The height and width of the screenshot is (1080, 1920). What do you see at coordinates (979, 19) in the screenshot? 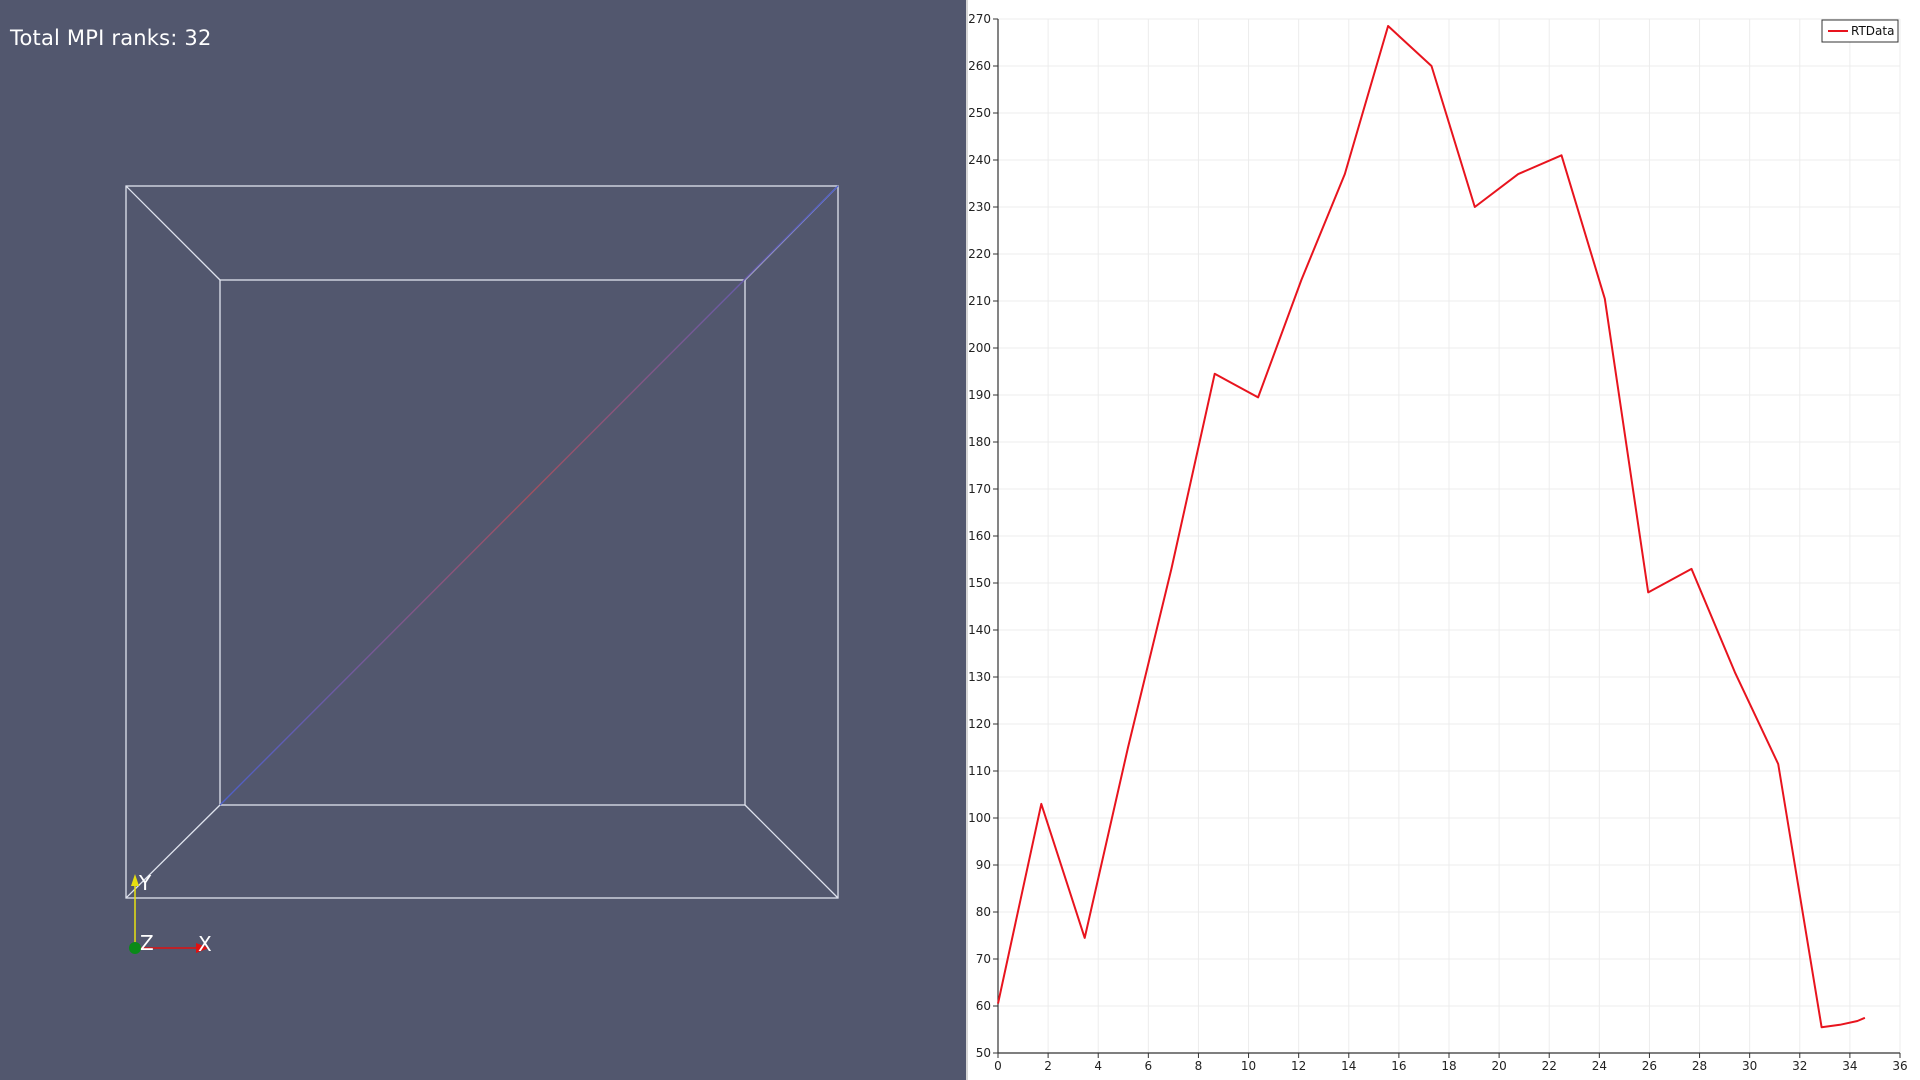
I see `y-tick-label: 270` at bounding box center [979, 19].